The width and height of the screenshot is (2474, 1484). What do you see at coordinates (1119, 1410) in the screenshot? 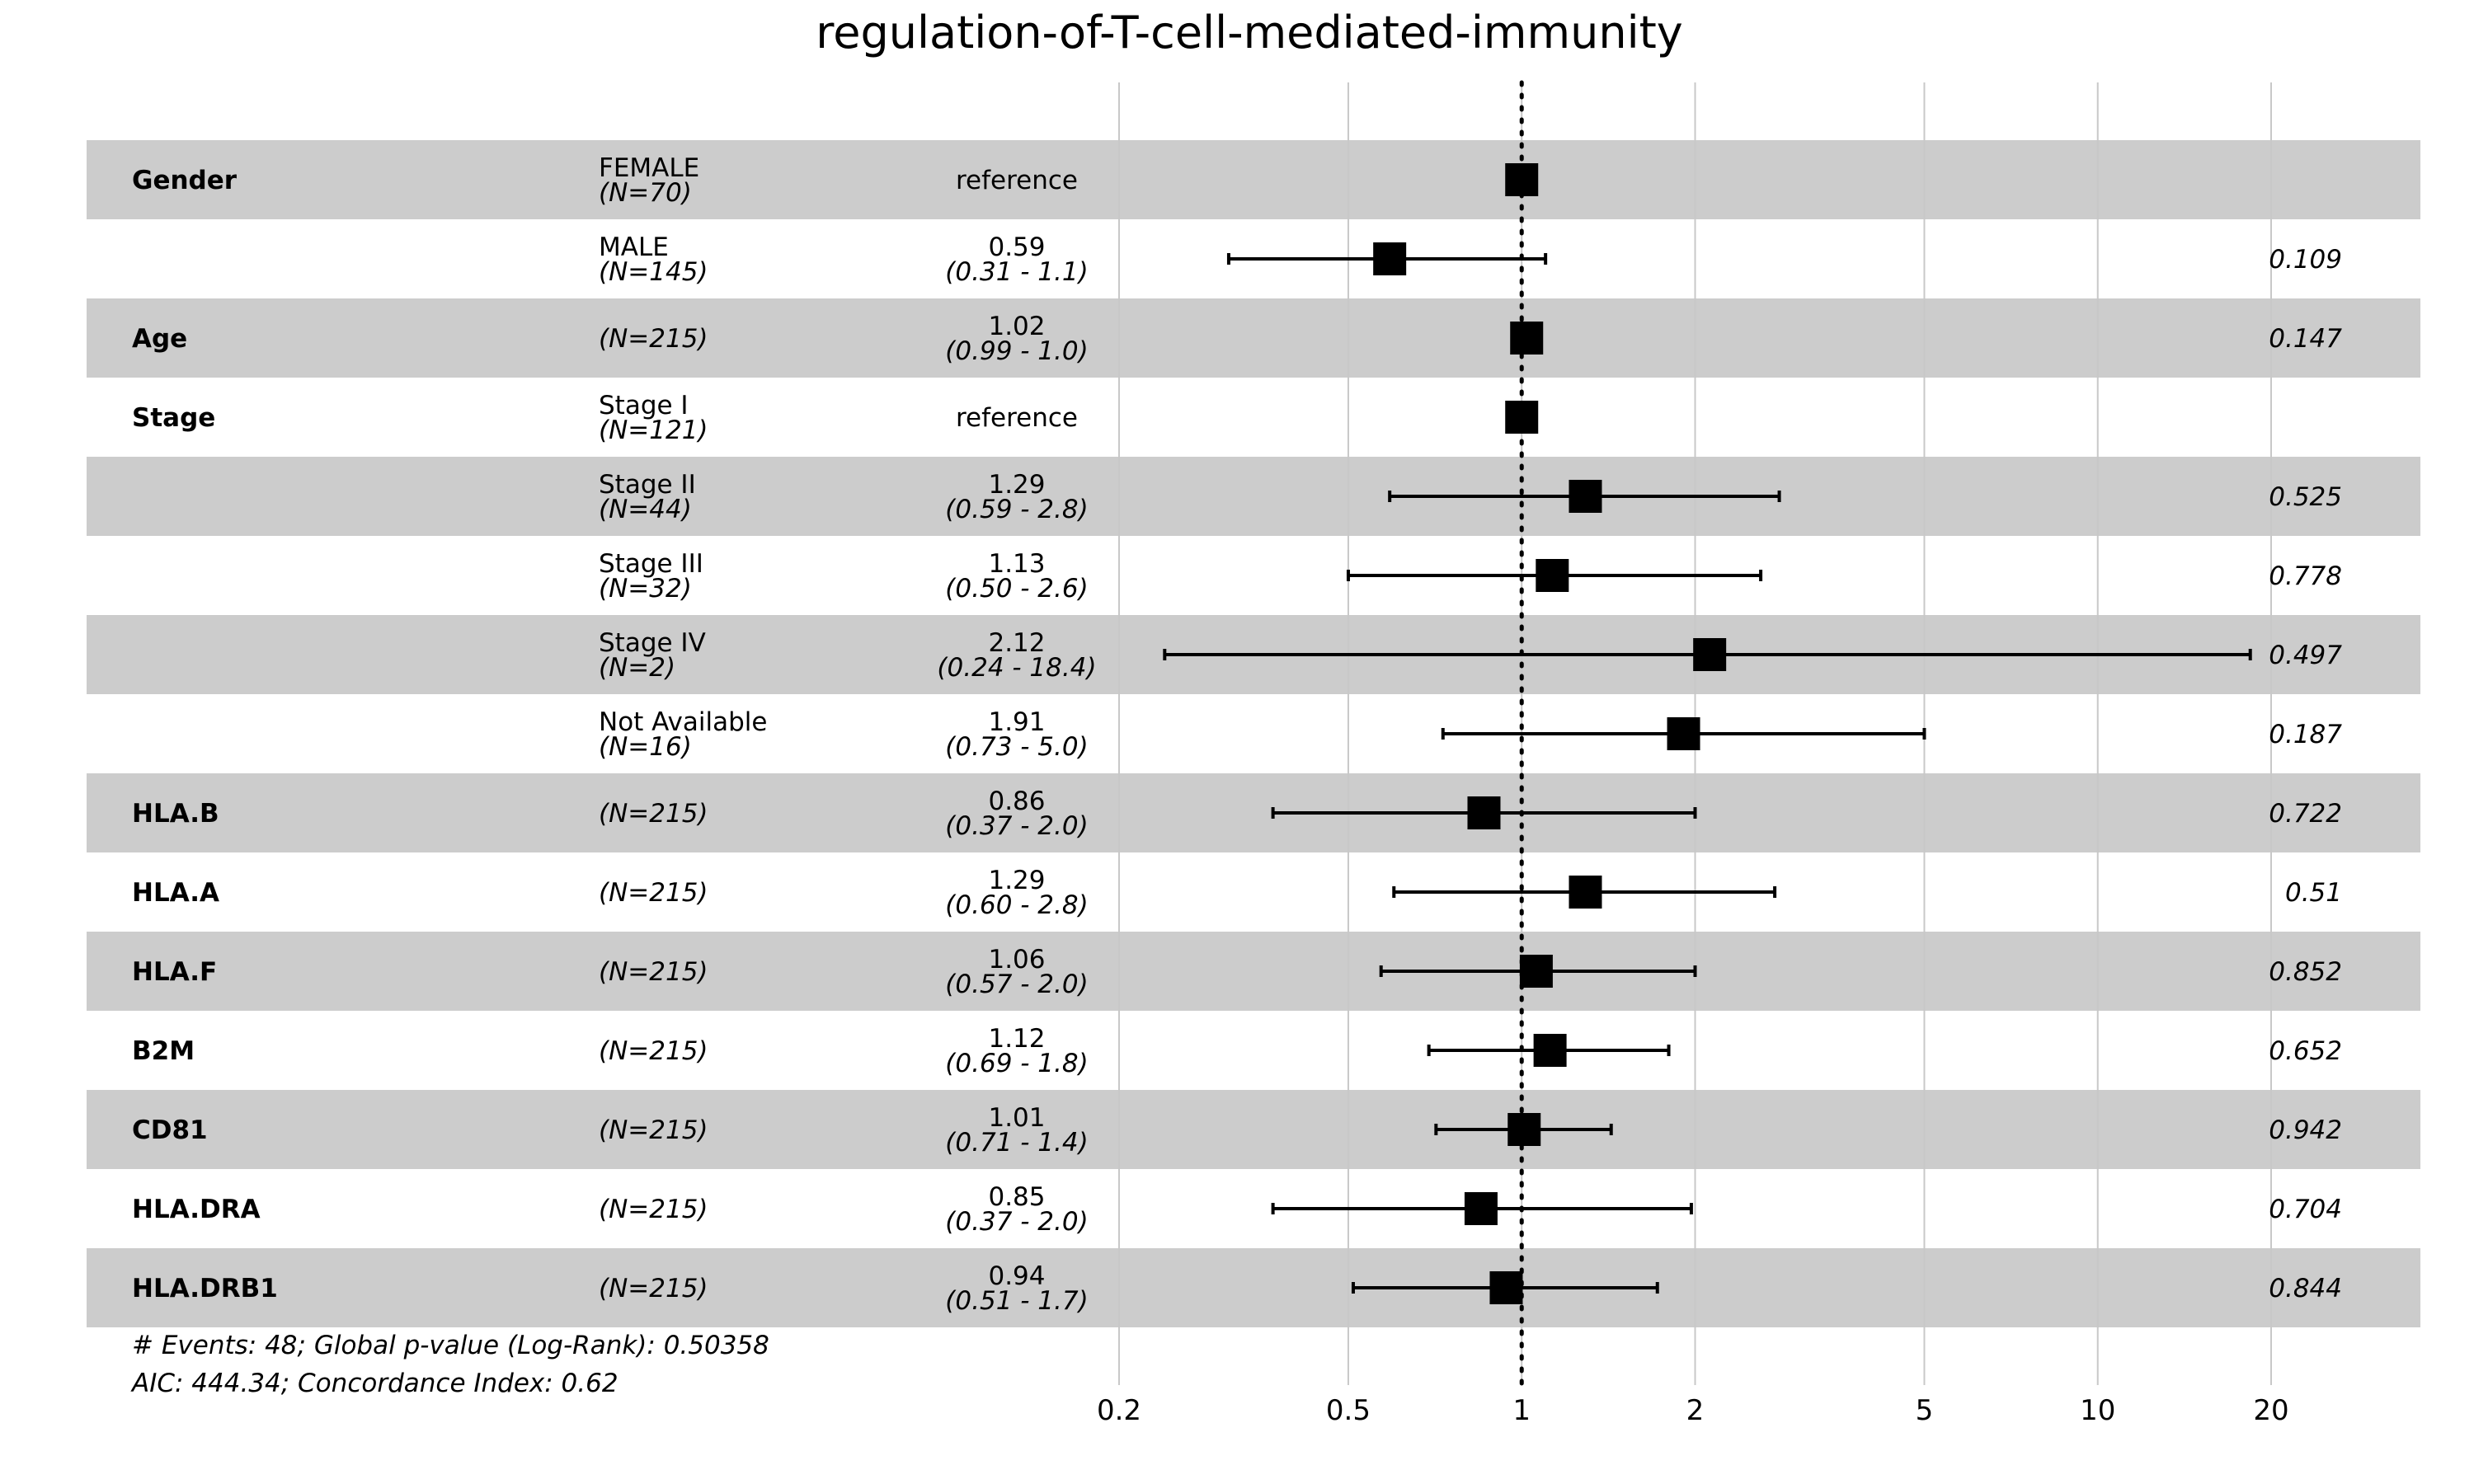
I see `x-tick-label: 0.2` at bounding box center [1119, 1410].